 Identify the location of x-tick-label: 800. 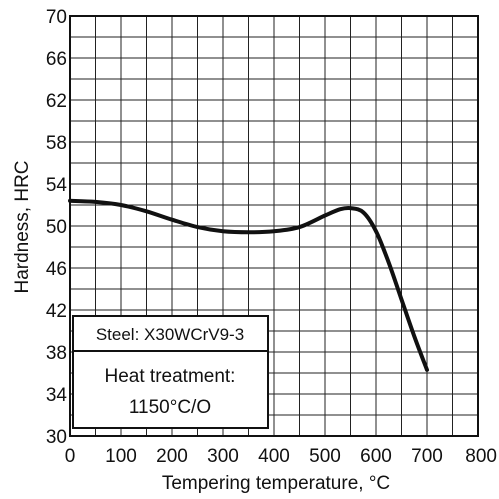
(481, 456).